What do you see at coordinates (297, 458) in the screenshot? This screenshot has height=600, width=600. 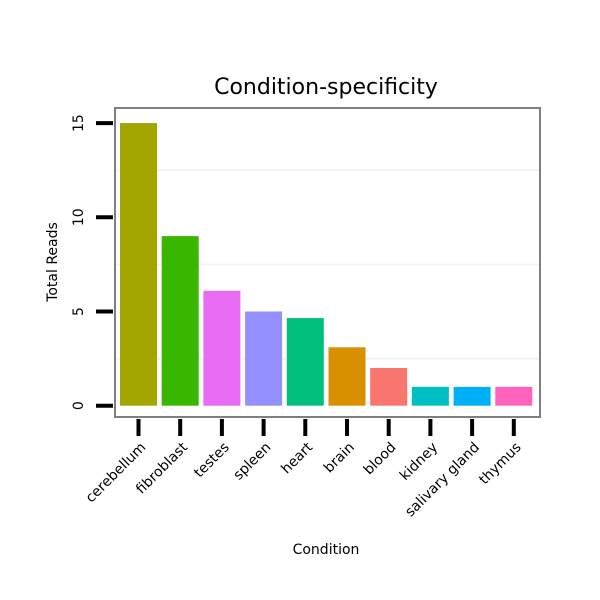 I see `x-tick-label: heart` at bounding box center [297, 458].